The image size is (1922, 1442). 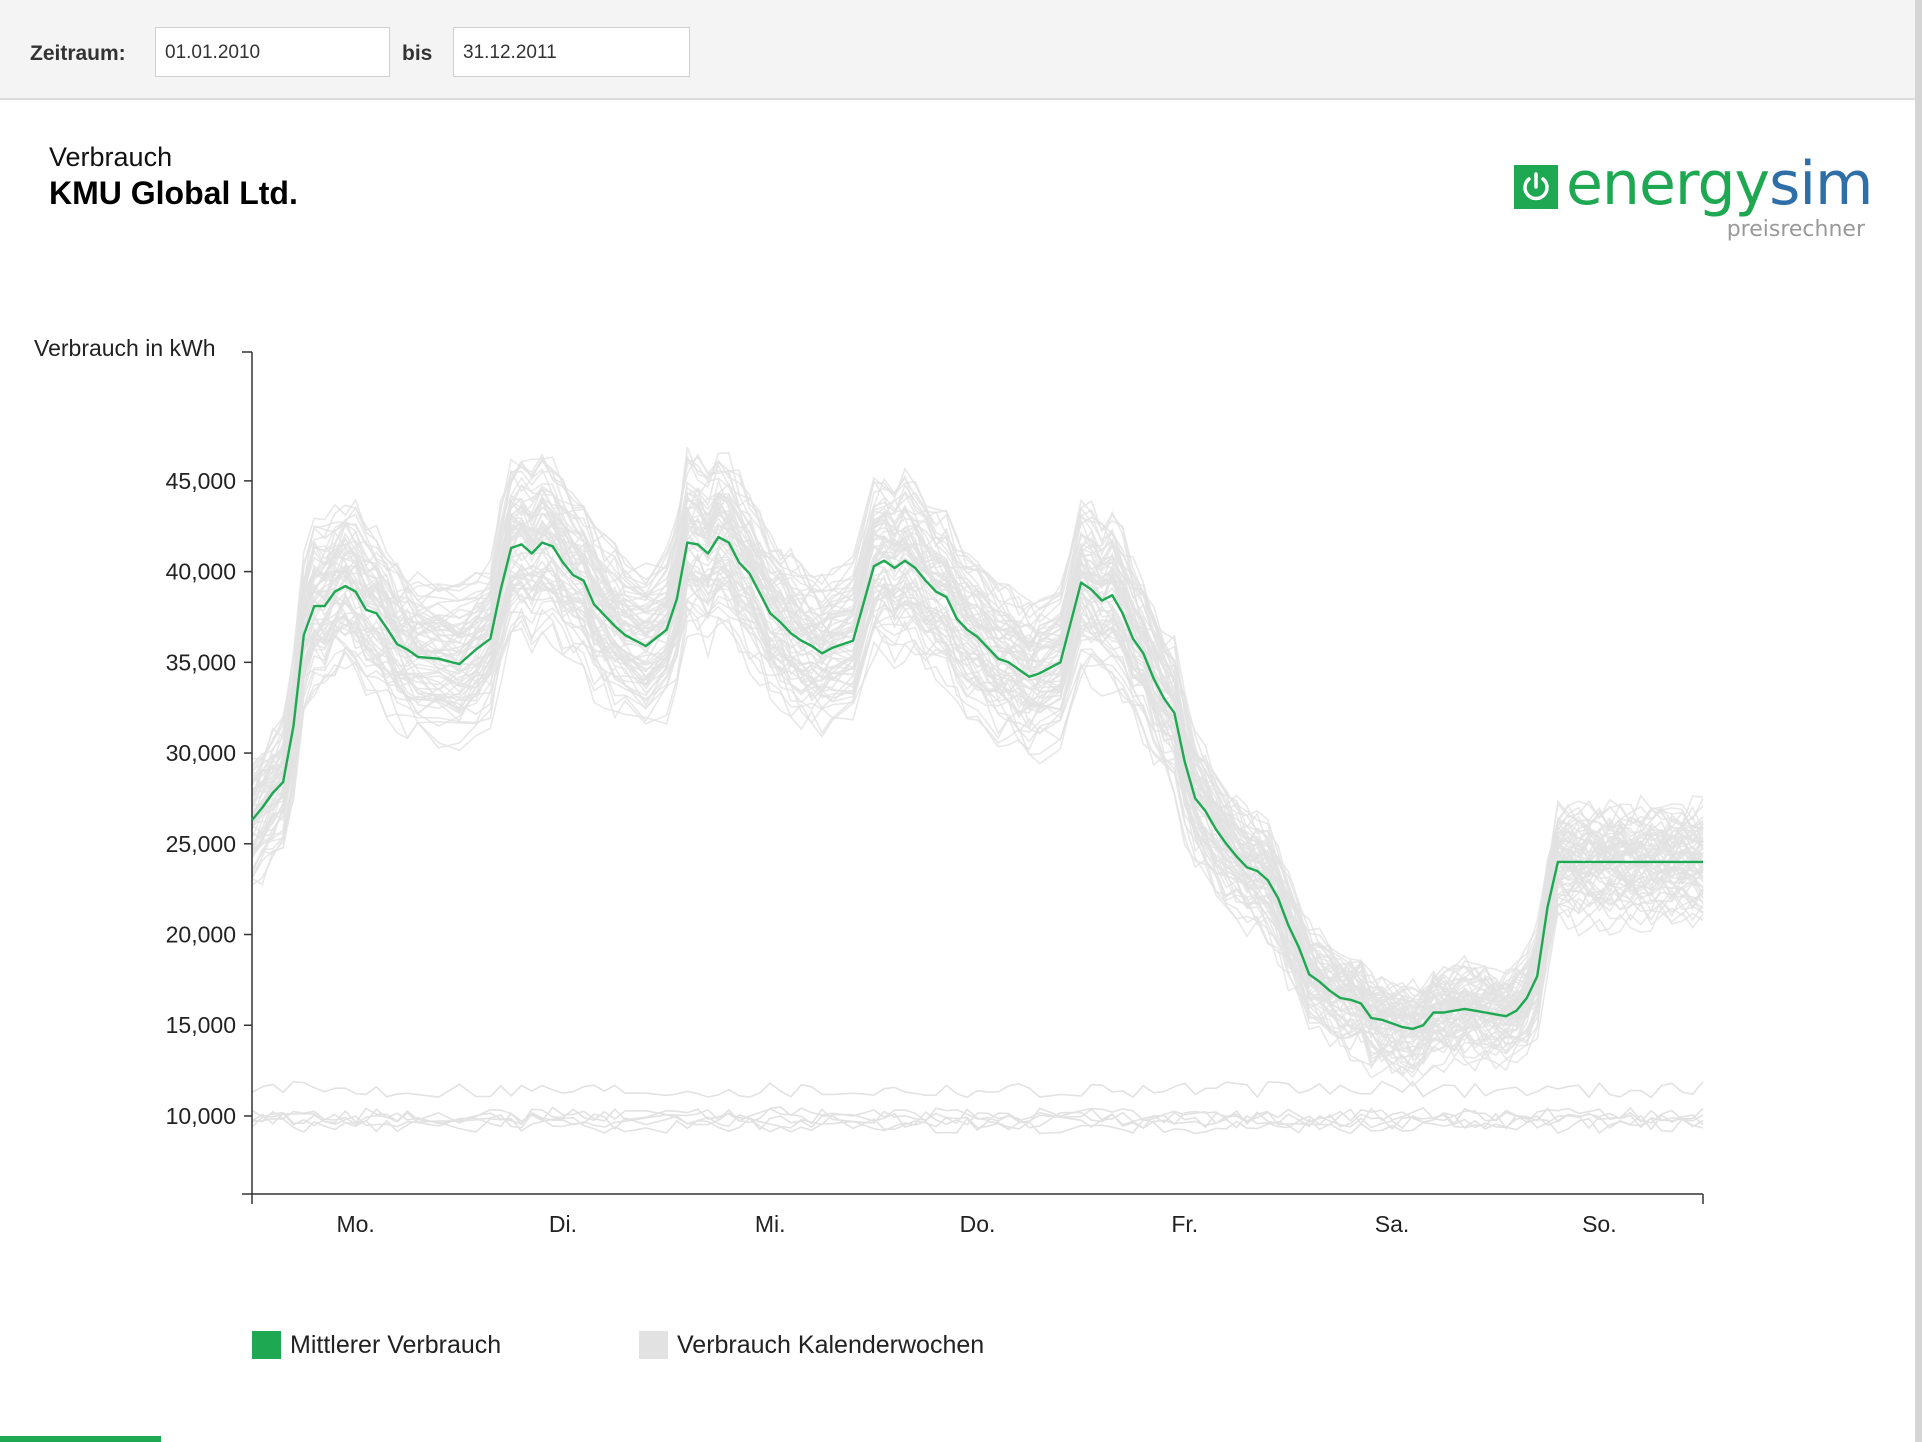 I want to click on legend-swatch-weekly, so click(x=653, y=1345).